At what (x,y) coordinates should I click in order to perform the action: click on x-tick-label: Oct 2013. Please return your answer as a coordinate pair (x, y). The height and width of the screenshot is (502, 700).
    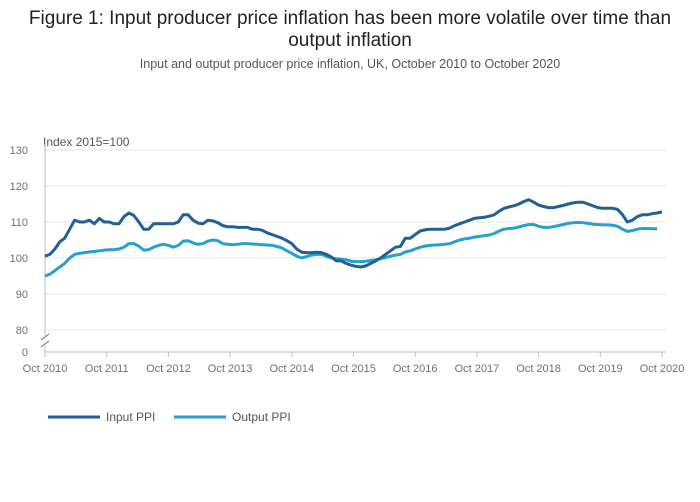
    Looking at the image, I should click on (230, 369).